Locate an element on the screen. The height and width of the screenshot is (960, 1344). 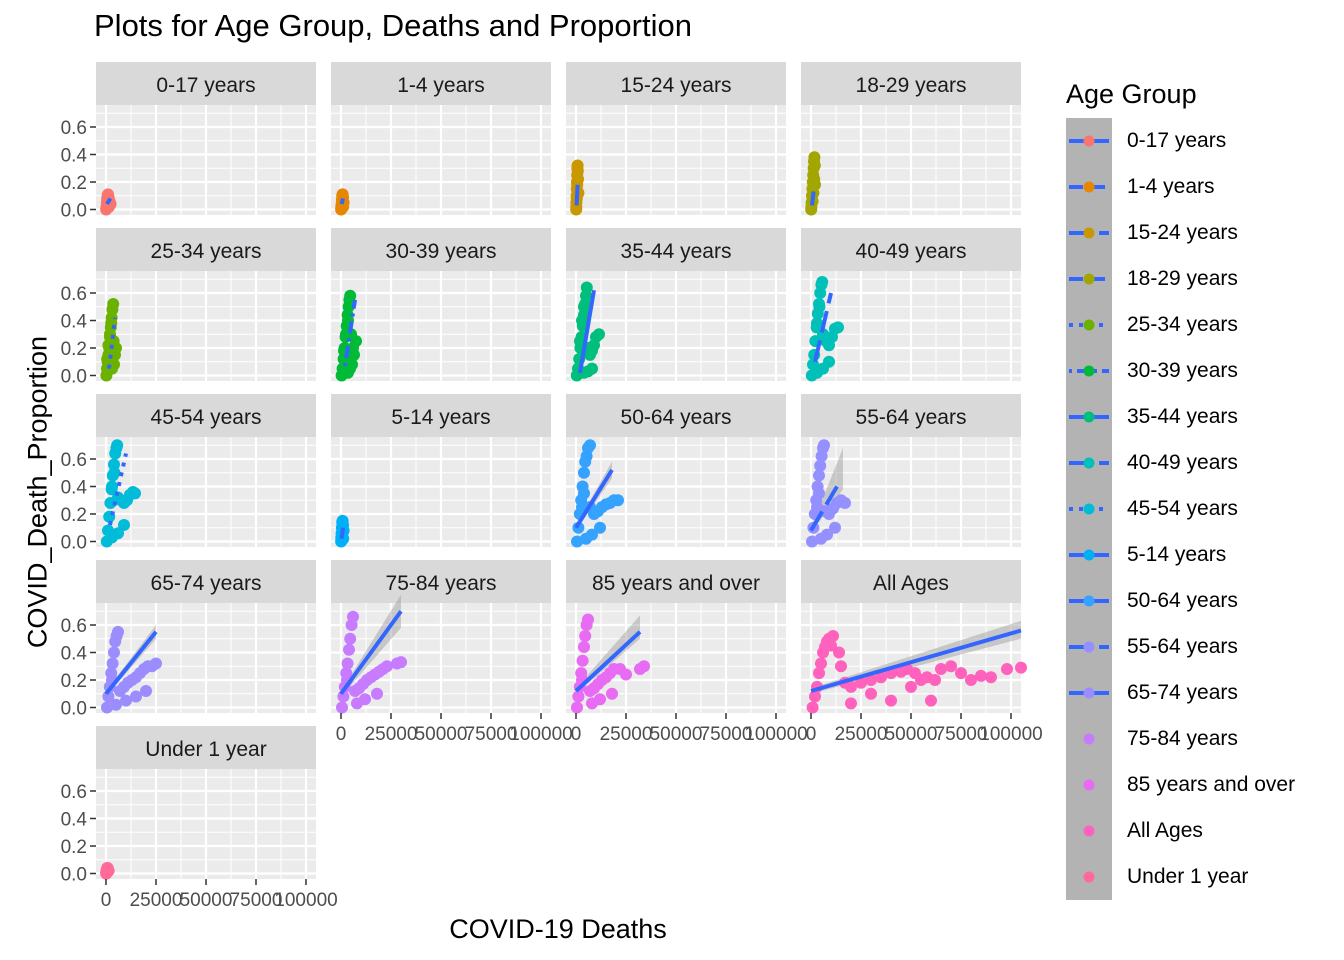
legend-label: 55-64 years is located at coordinates (1182, 646).